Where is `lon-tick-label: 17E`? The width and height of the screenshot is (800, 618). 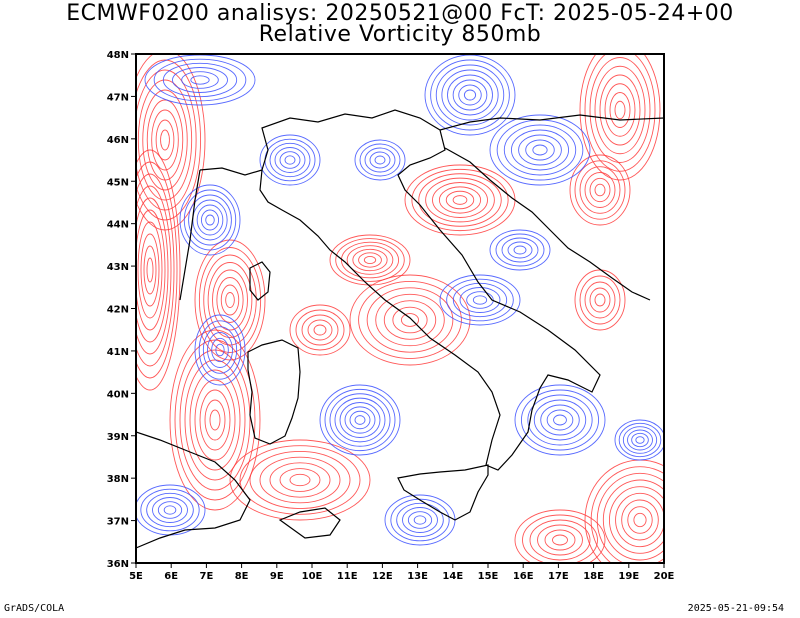
lon-tick-label: 17E is located at coordinates (558, 576).